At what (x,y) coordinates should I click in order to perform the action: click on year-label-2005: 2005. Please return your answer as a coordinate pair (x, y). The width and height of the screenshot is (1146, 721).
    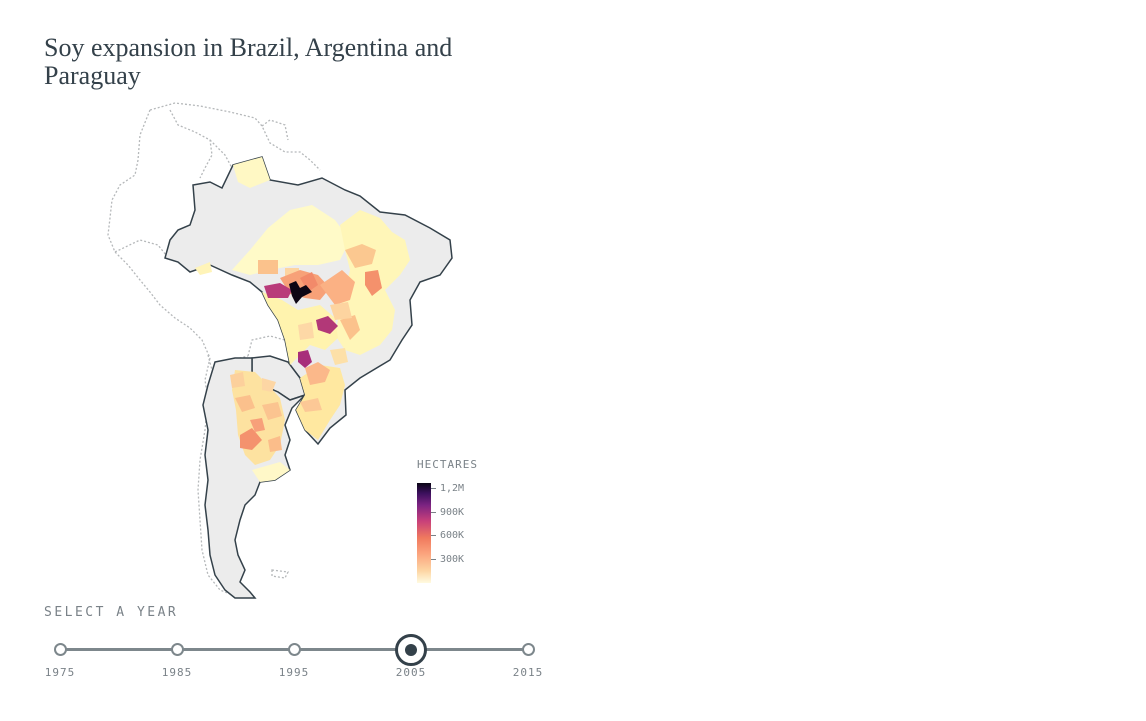
    Looking at the image, I should click on (411, 672).